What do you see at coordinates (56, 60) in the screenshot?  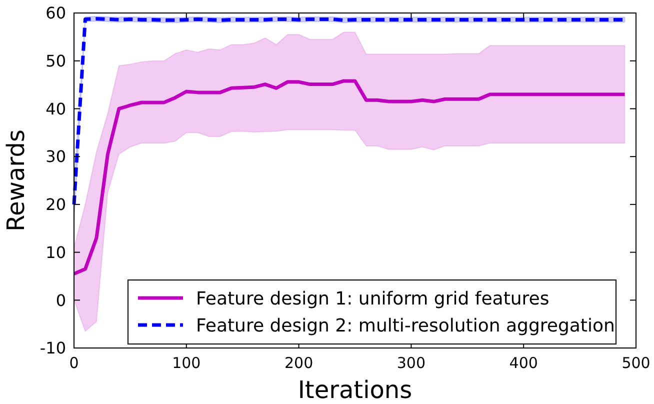 I see `y-tick-label: 50` at bounding box center [56, 60].